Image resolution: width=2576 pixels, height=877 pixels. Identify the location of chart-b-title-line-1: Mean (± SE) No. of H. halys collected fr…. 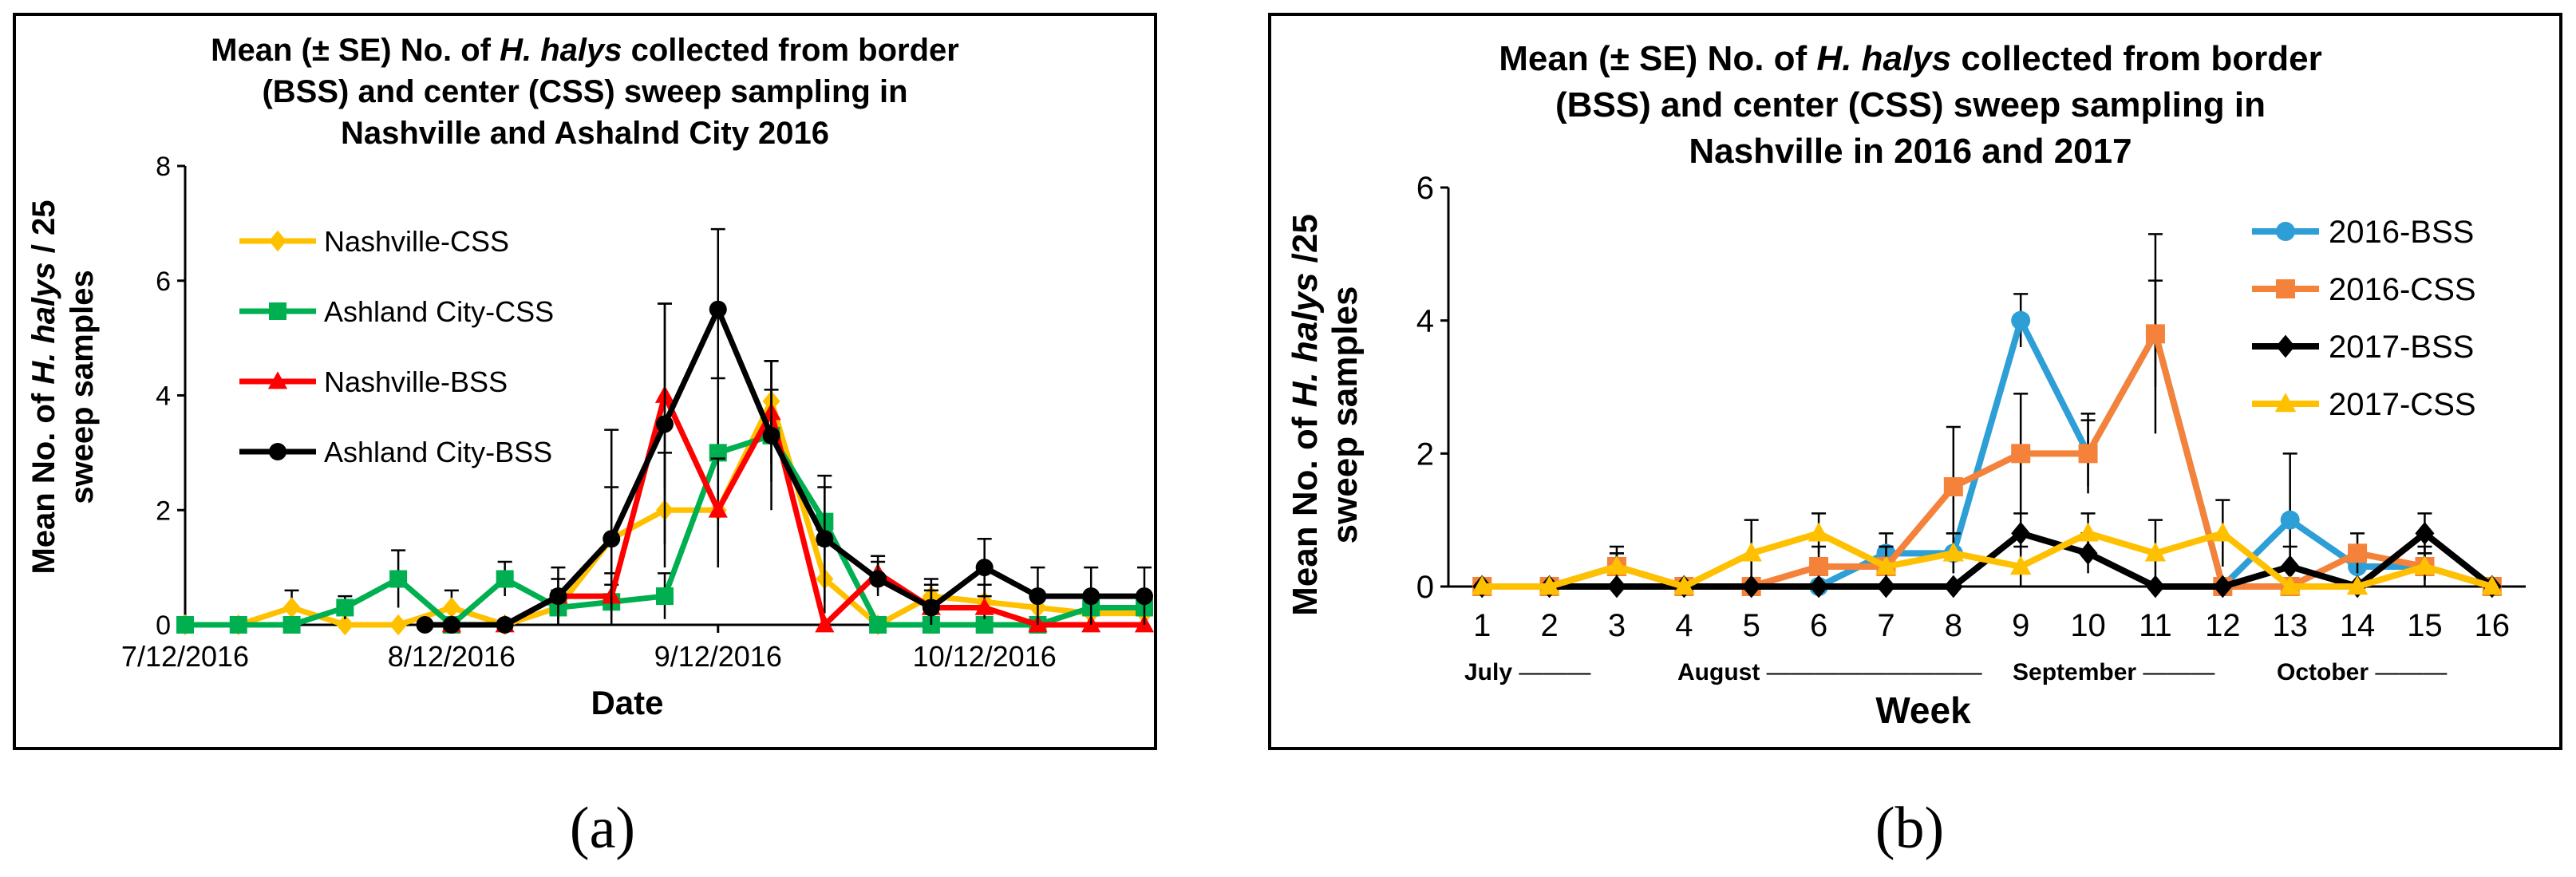
(1910, 58).